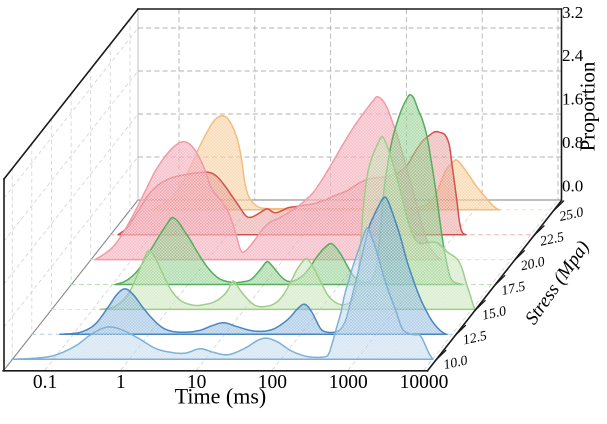 Image resolution: width=607 pixels, height=424 pixels. Describe the element at coordinates (45, 382) in the screenshot. I see `svg-text: 0.1` at that location.